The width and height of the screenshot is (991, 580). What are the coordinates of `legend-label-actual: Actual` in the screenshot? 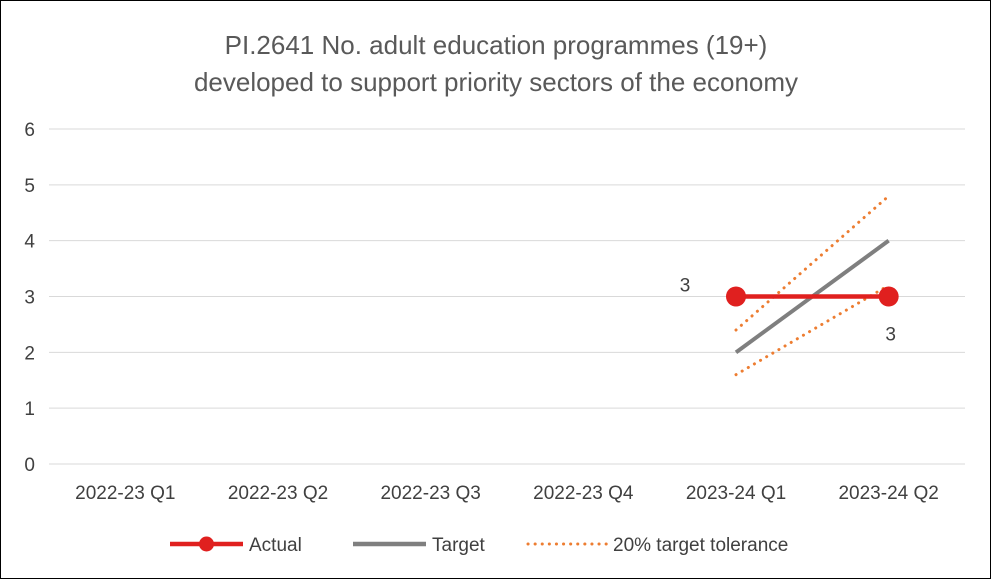 It's located at (275, 545).